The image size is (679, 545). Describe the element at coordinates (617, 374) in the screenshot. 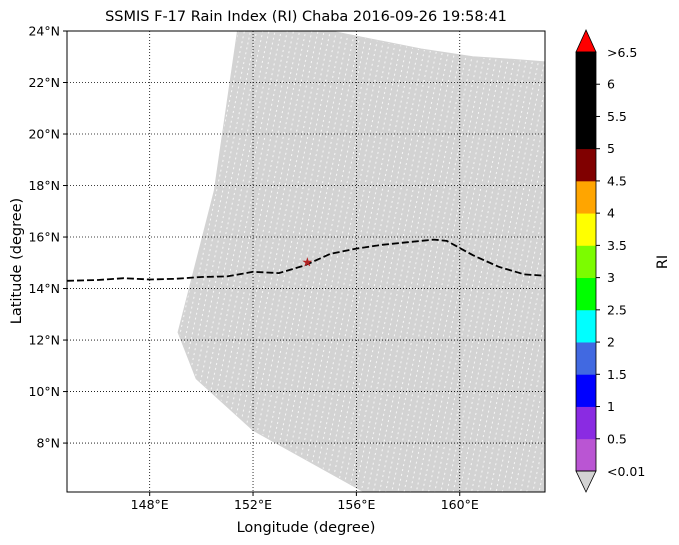

I see `colorbar-tick-label: 1.5` at that location.